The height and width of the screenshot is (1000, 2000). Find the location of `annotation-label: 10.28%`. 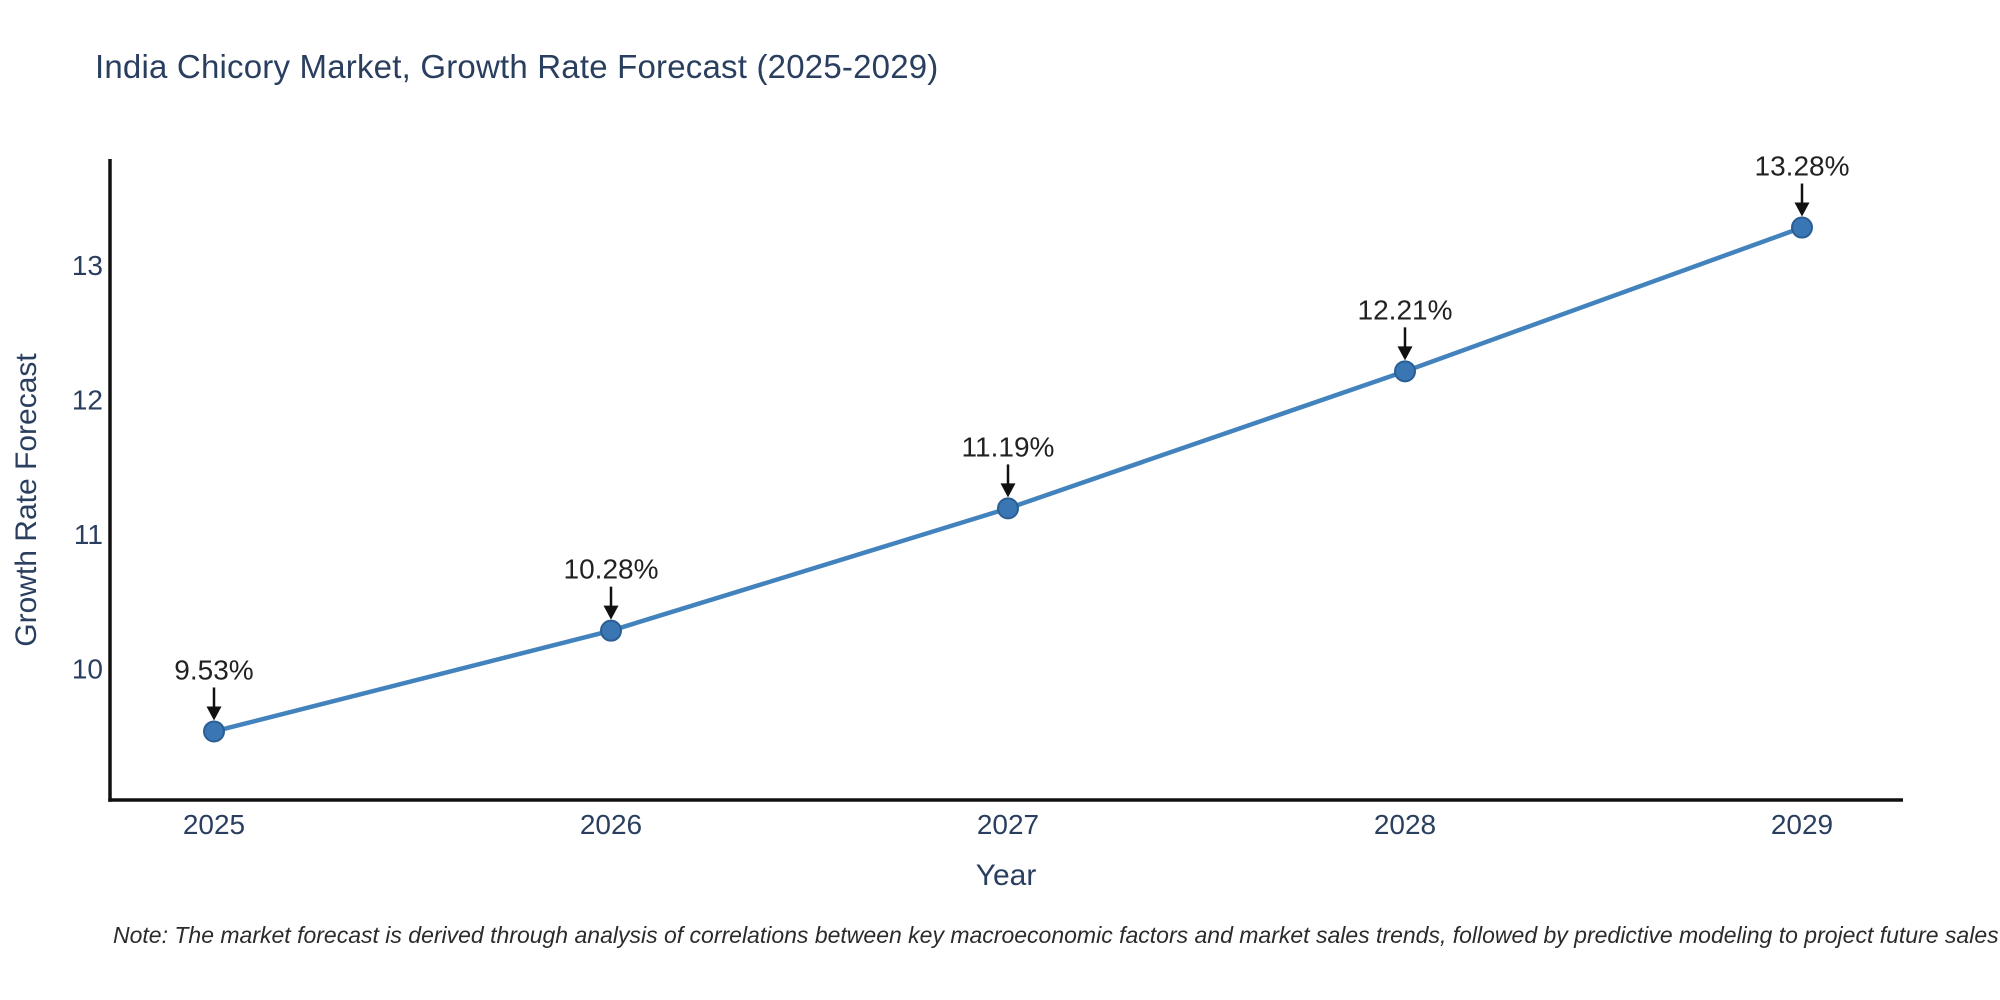

annotation-label: 10.28% is located at coordinates (611, 569).